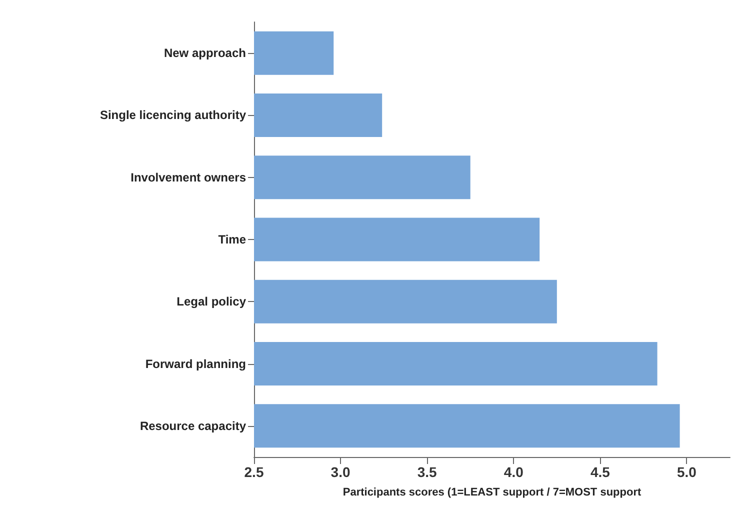  Describe the element at coordinates (205, 53) in the screenshot. I see `y-tick-label: New approach` at that location.